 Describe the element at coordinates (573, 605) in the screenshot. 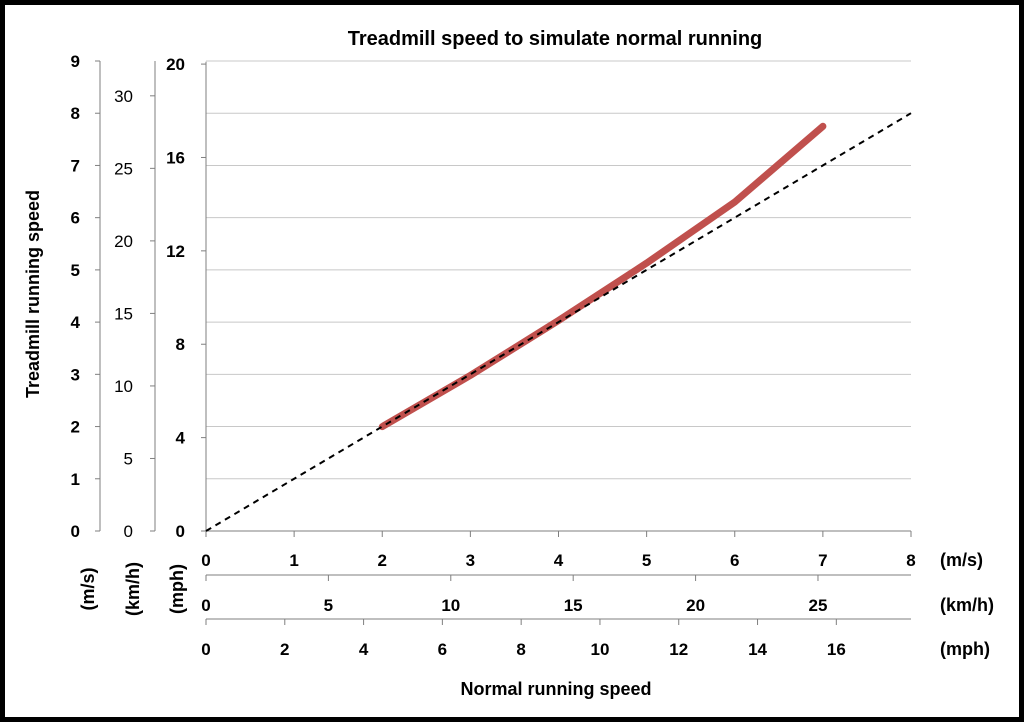

I see `x-tick-label: 15` at that location.